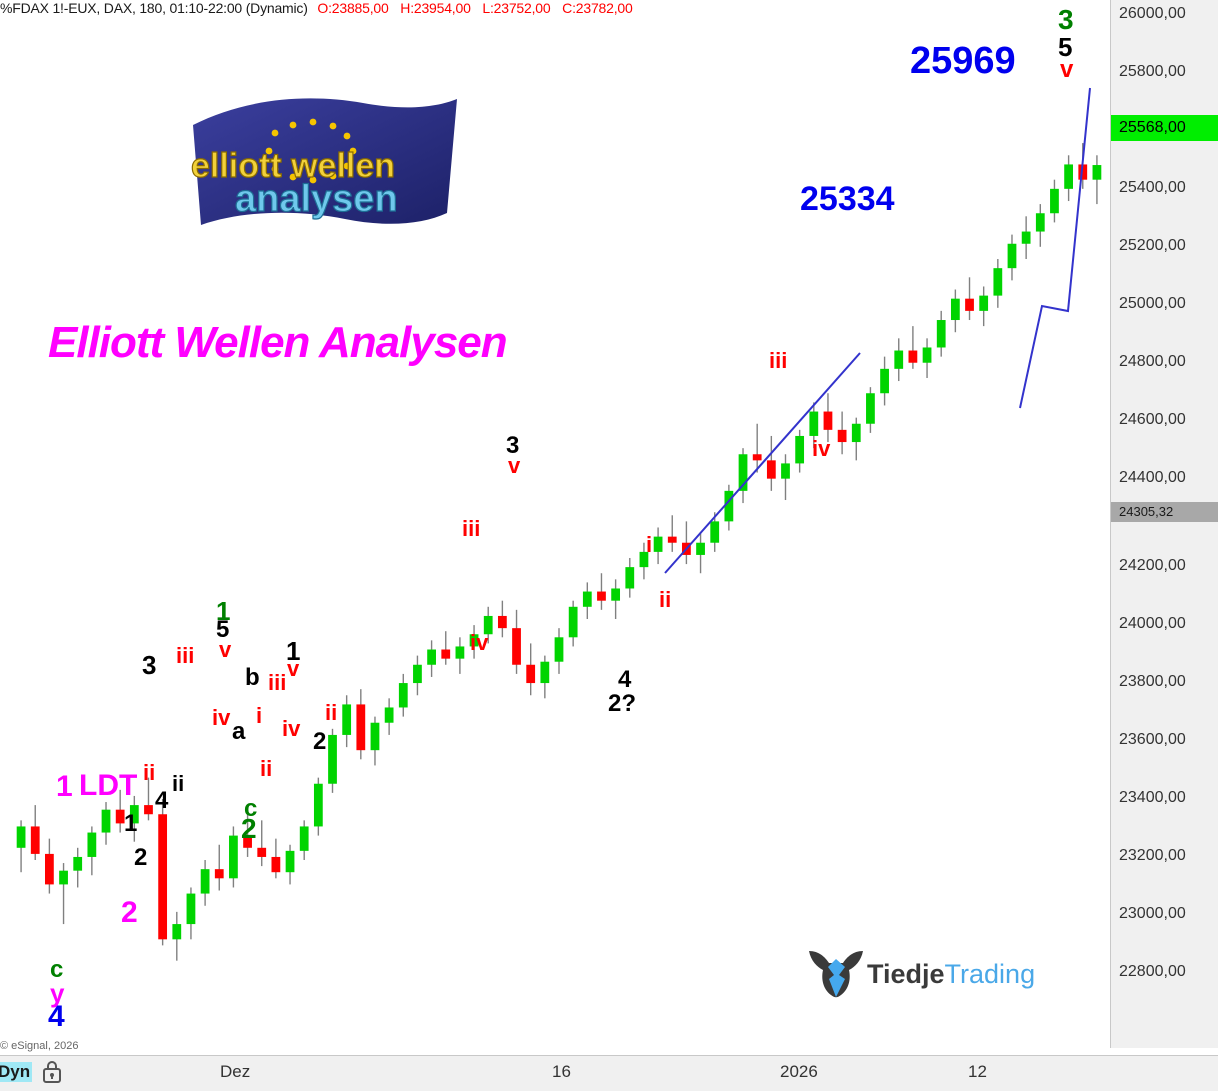 This screenshot has width=1218, height=1091. I want to click on price-tick: 26000,00, so click(1152, 13).